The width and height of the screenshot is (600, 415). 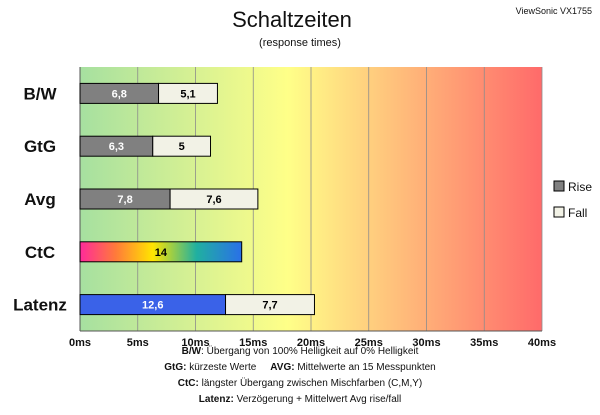 I want to click on legend-swatch-rise, so click(x=559, y=186).